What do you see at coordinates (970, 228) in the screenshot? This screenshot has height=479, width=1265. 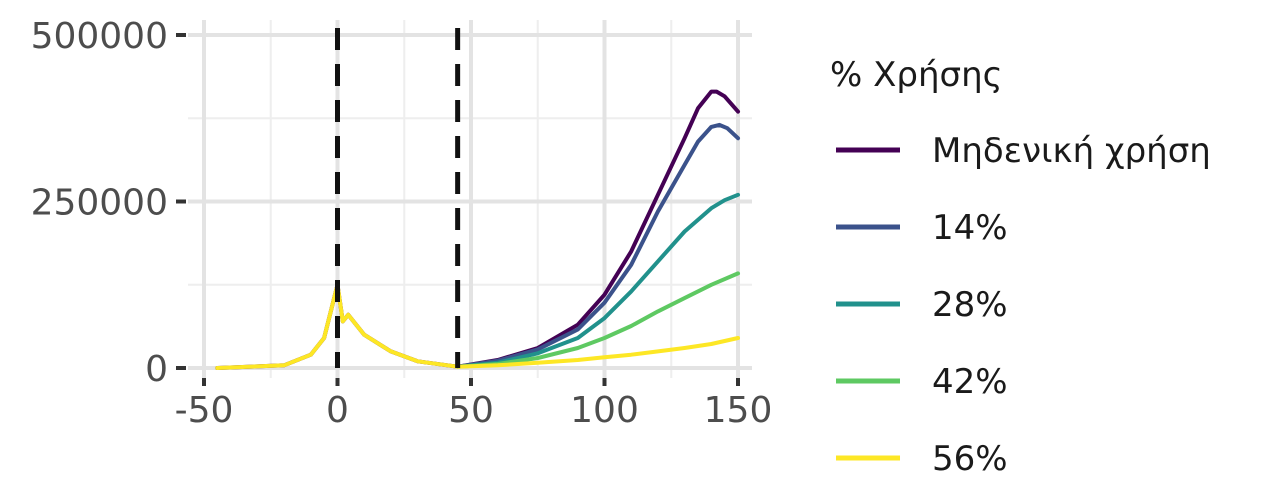 I see `legend-label-1: 14%` at bounding box center [970, 228].